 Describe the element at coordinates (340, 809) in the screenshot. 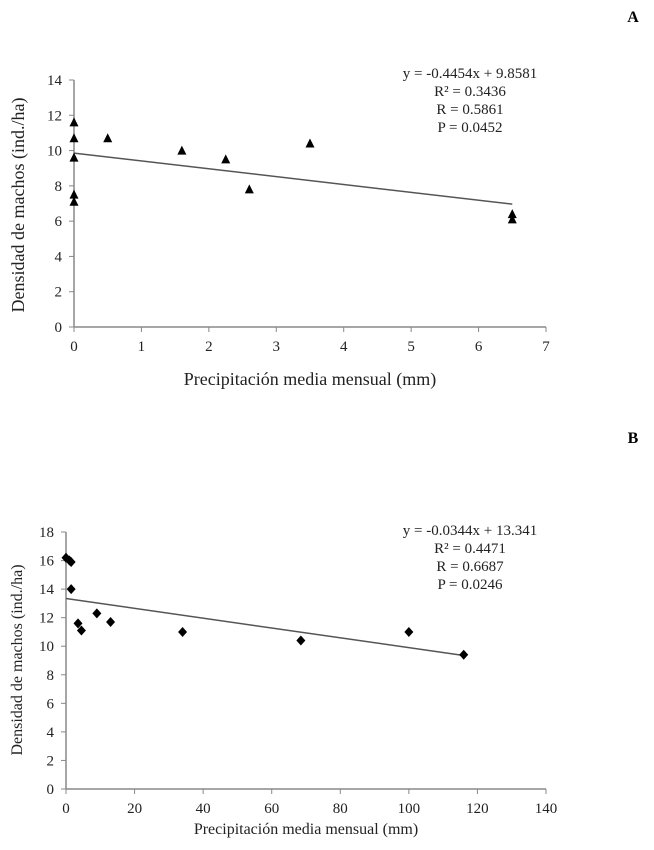

I see `x-tick-label: 80` at that location.